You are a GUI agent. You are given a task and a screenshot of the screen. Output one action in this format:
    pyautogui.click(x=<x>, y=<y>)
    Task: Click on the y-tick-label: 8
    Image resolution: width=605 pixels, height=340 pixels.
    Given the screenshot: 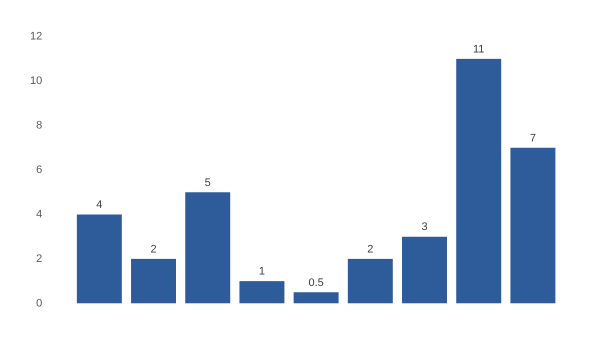 What is the action you would take?
    pyautogui.click(x=39, y=126)
    